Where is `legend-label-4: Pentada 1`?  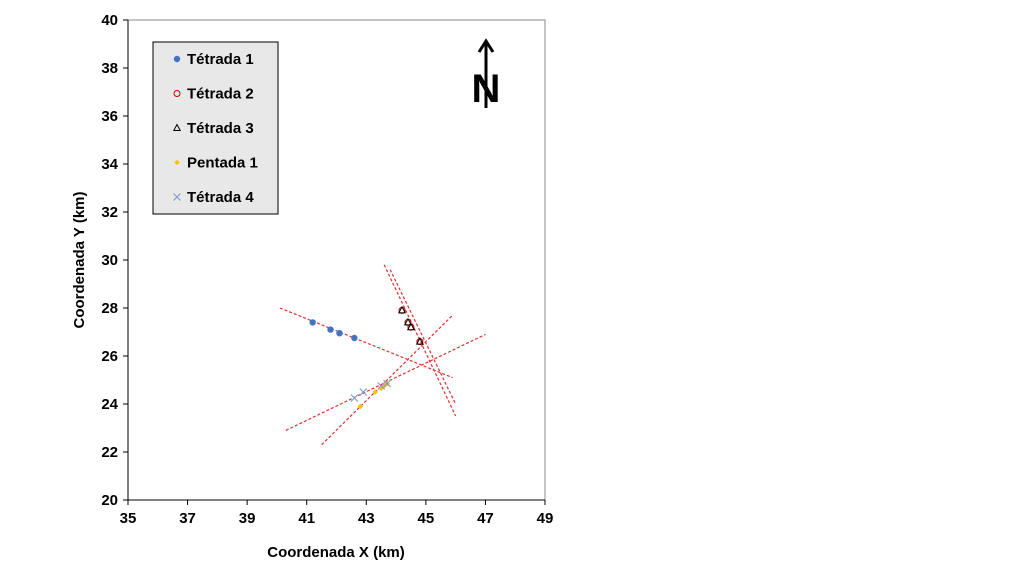
legend-label-4: Pentada 1 is located at coordinates (222, 163).